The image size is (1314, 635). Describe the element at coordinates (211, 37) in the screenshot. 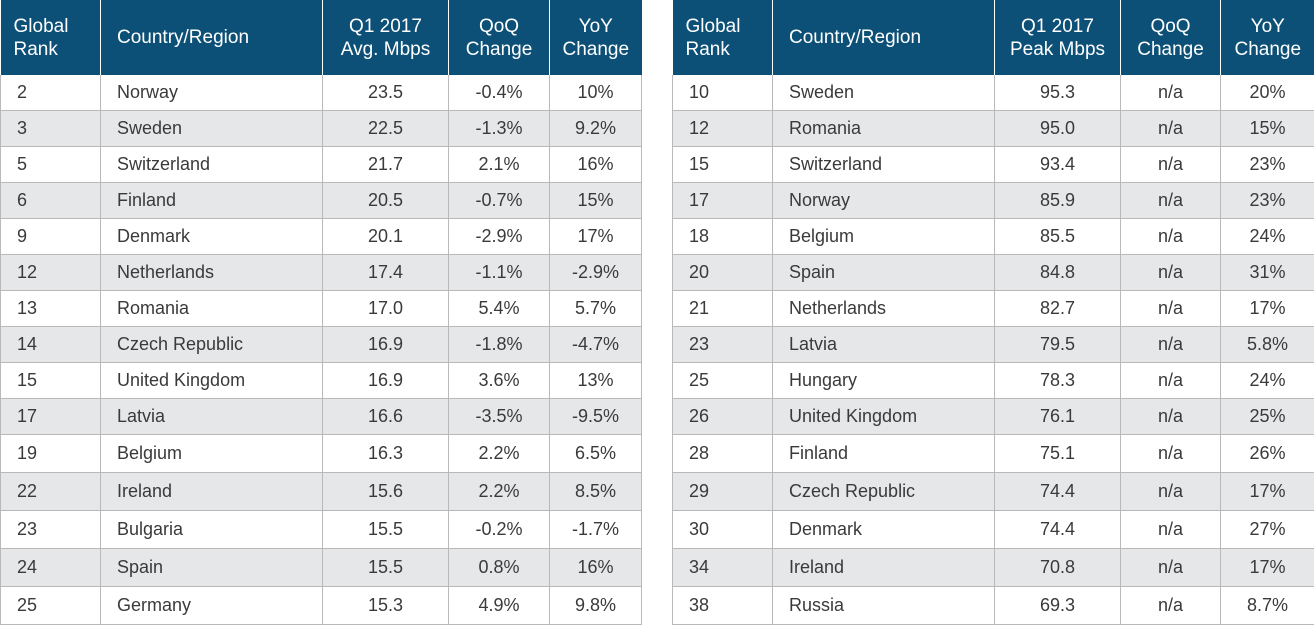

I see `header-country-region: Country/Region` at that location.